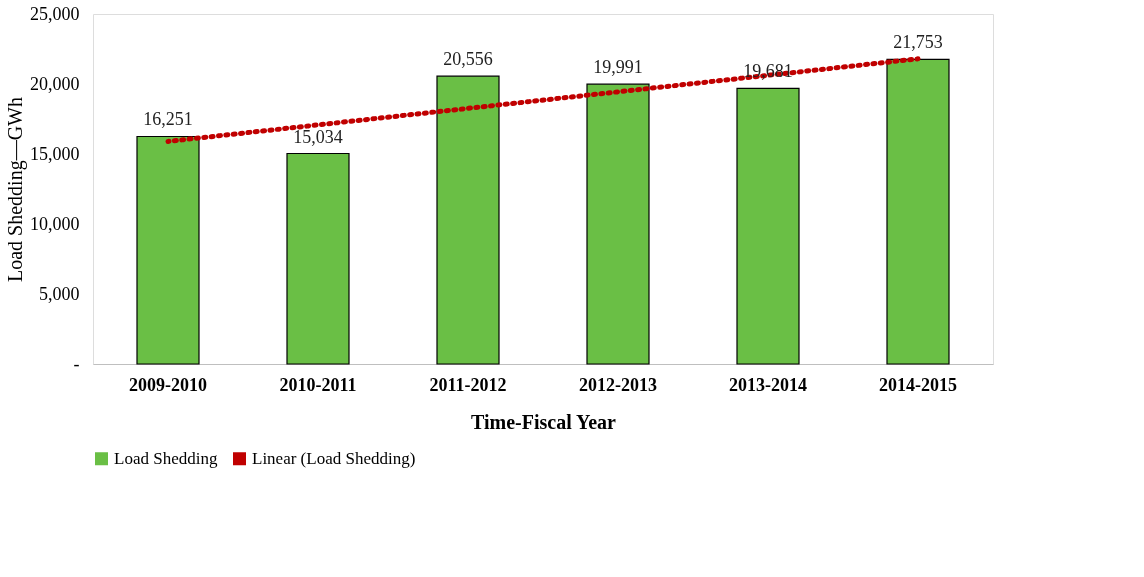 This screenshot has height=577, width=1144. Describe the element at coordinates (468, 59) in the screenshot. I see `data-label: 20,556` at that location.